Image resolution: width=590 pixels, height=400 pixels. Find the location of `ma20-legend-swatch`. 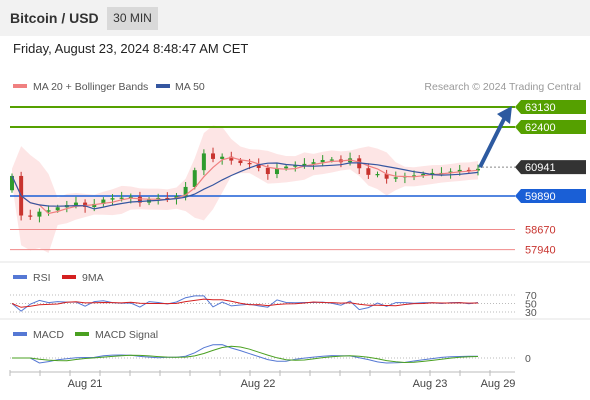

ma20-legend-swatch is located at coordinates (20, 86).